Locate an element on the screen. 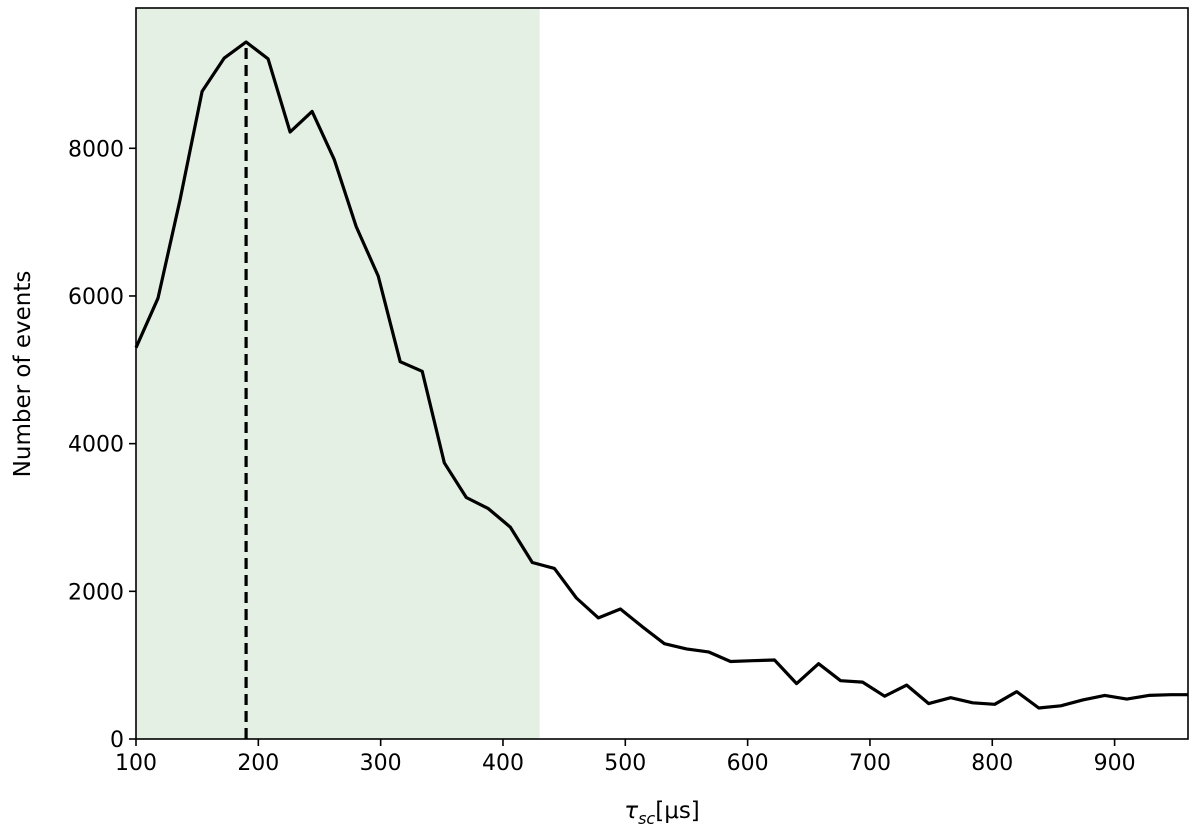 The width and height of the screenshot is (1200, 832). x-axis-label-unit: [μs] is located at coordinates (677, 811).